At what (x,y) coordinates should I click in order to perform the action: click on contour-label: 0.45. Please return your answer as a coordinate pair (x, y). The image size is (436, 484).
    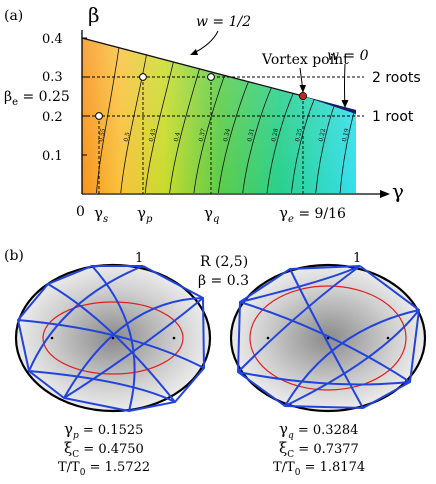
    Looking at the image, I should click on (153, 135).